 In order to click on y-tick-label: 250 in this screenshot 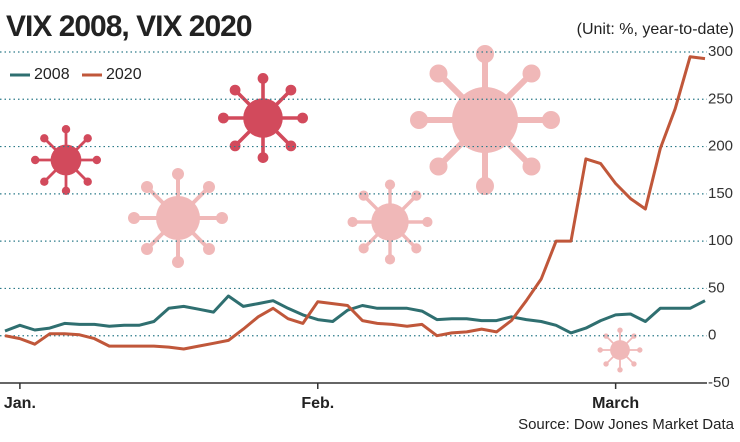, I will do `click(720, 98)`.